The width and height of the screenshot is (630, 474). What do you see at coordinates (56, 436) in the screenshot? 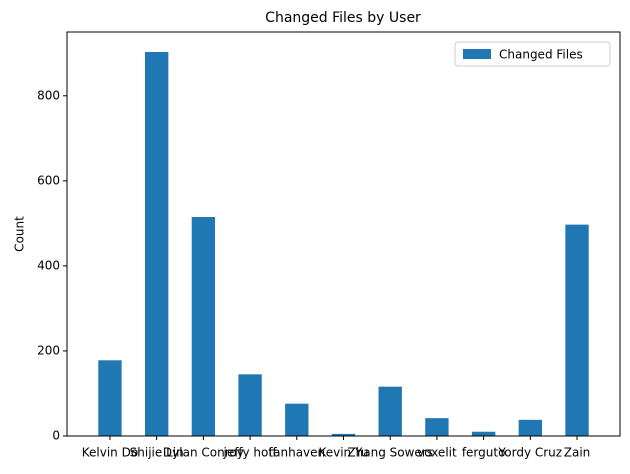
I see `y-tick-label: 0` at bounding box center [56, 436].